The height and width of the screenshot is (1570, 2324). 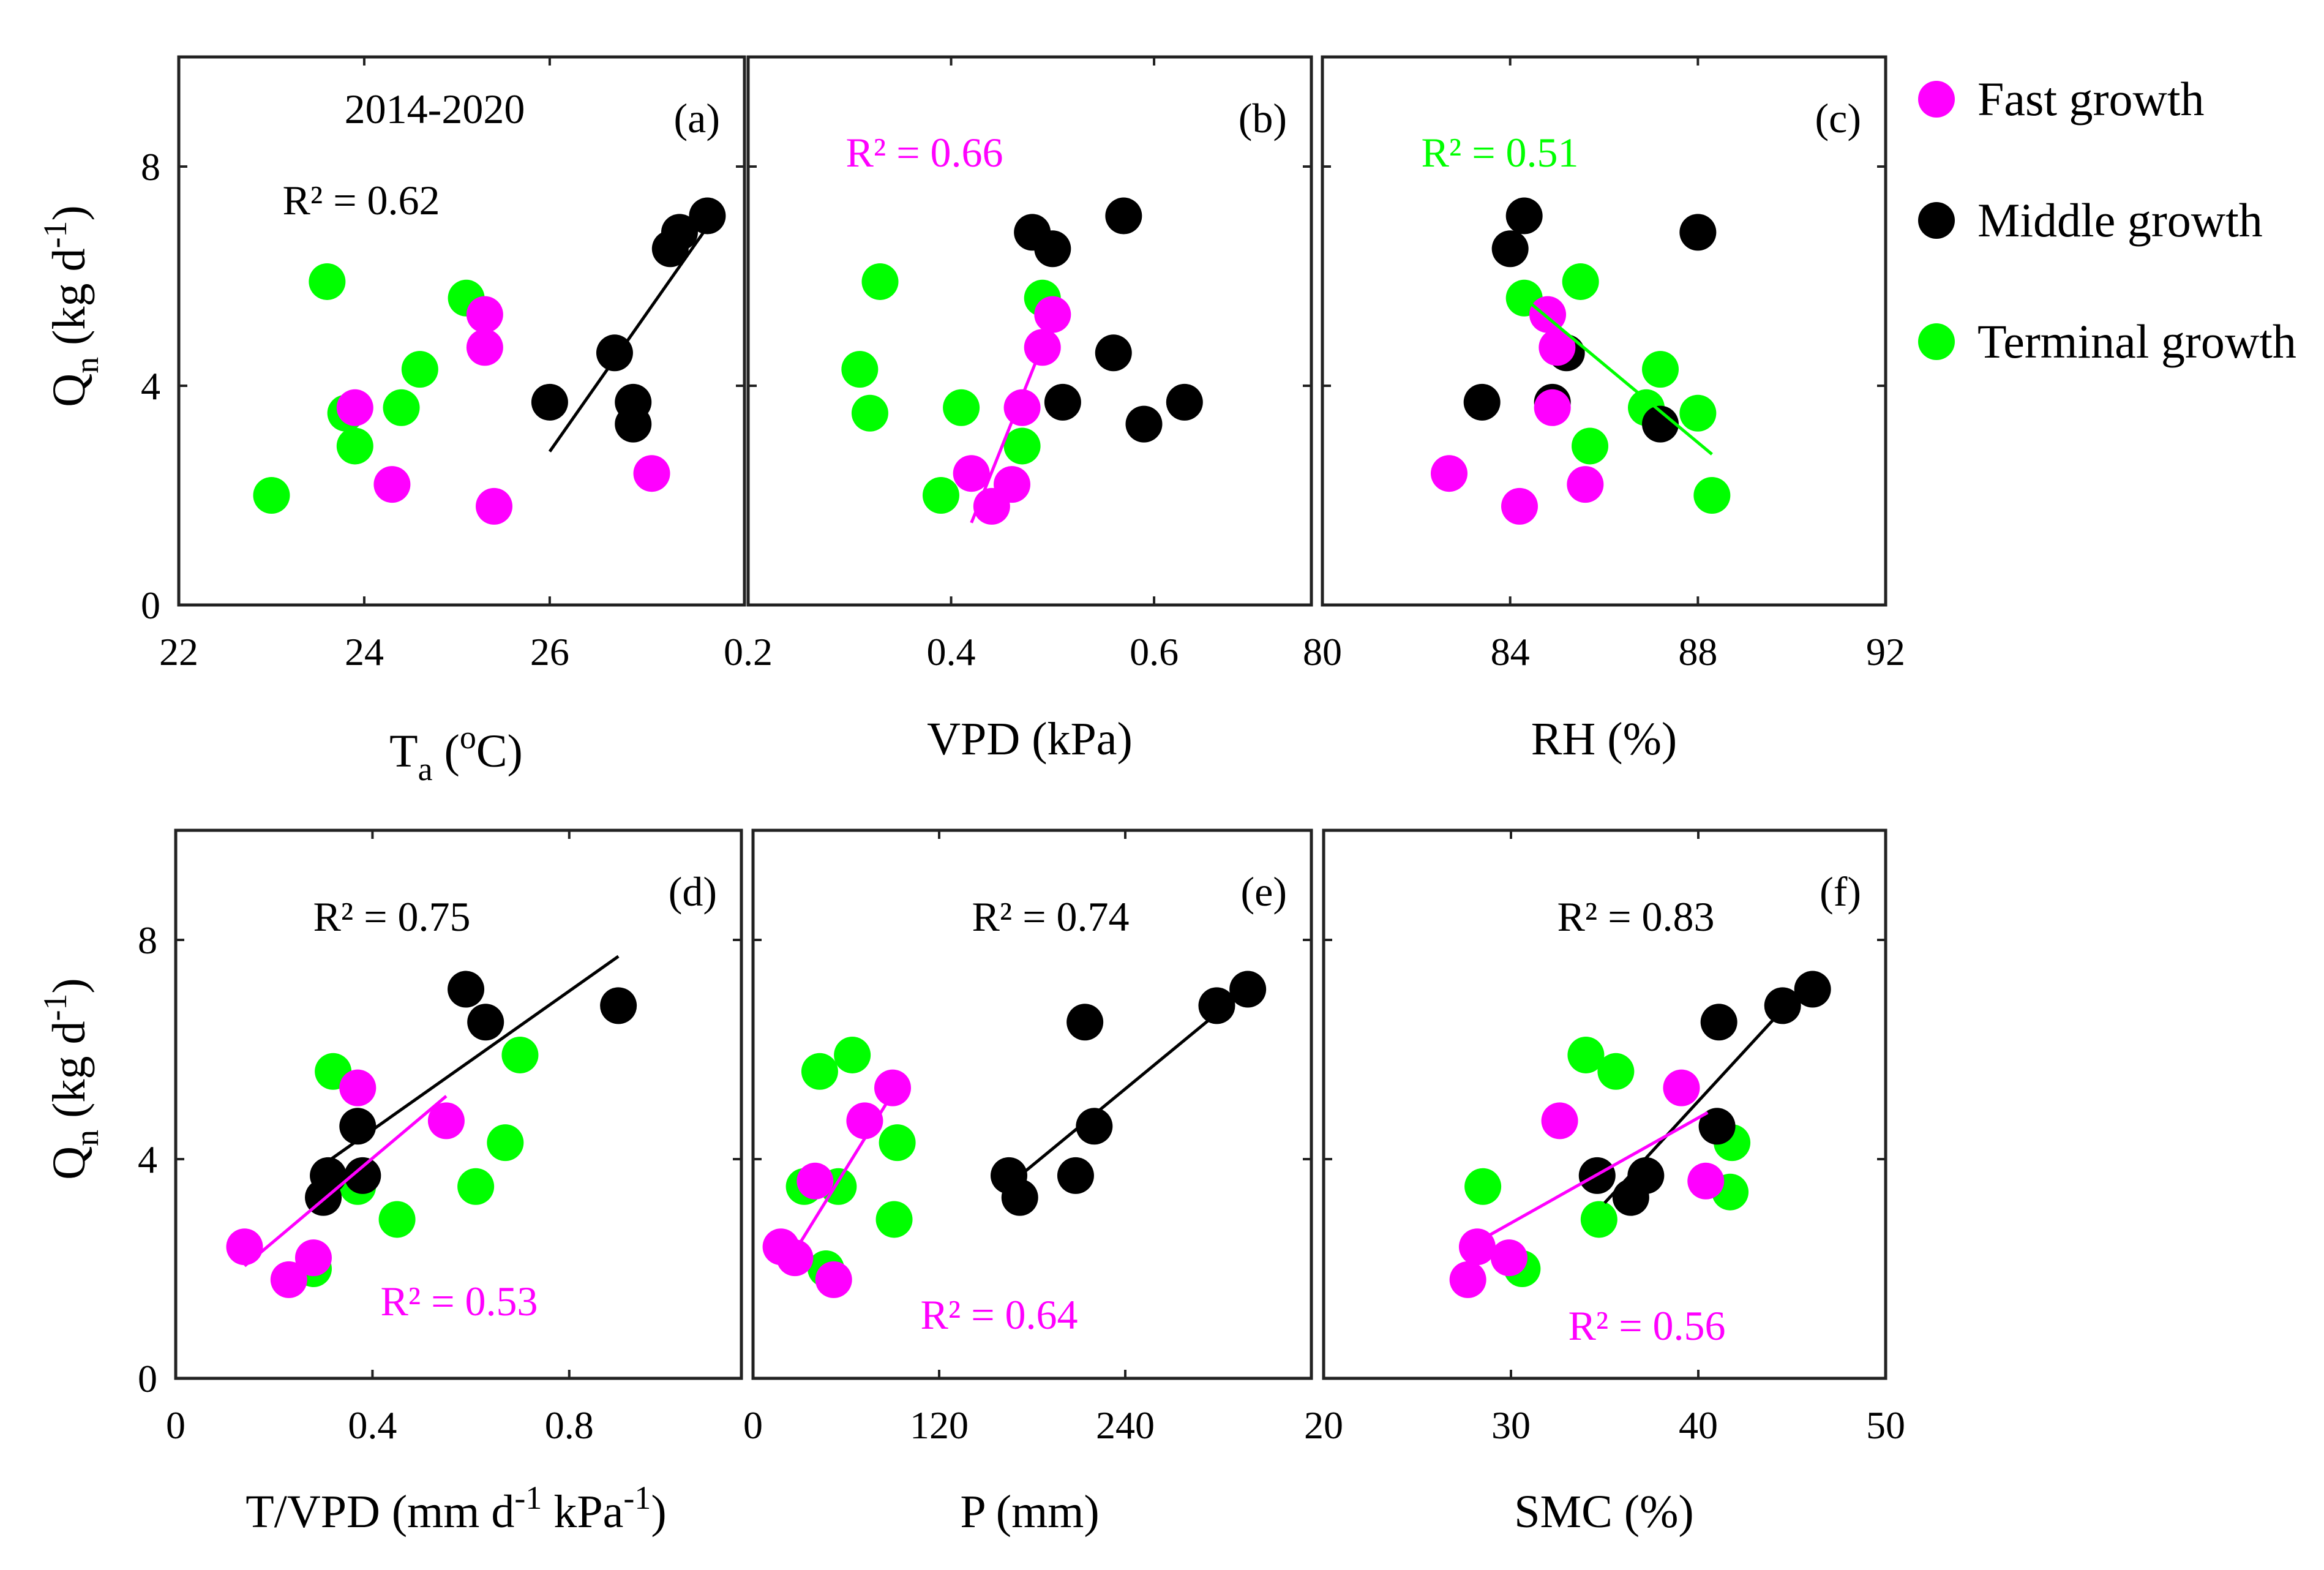 I want to click on xlabel-c: RH (%), so click(x=1604, y=739).